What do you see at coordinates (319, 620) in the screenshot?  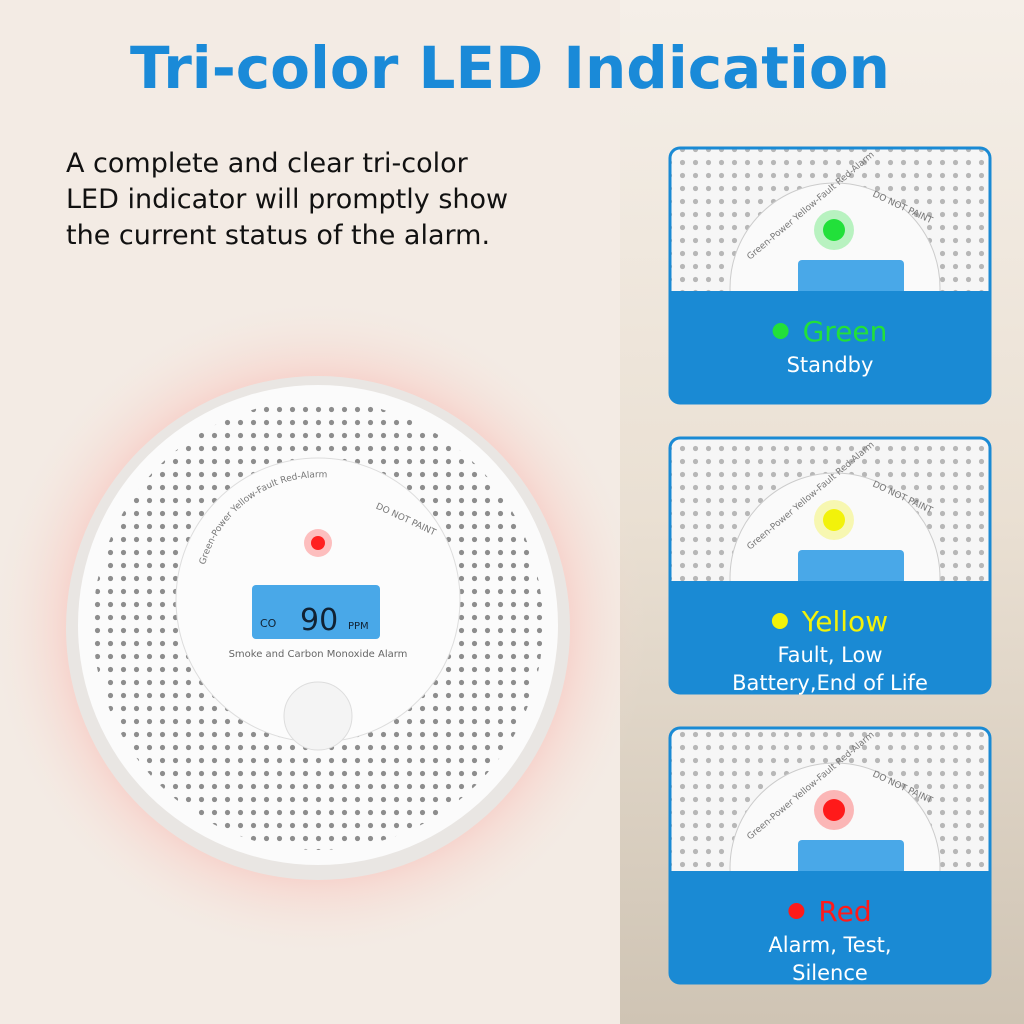 I see `lcd-value: 90` at bounding box center [319, 620].